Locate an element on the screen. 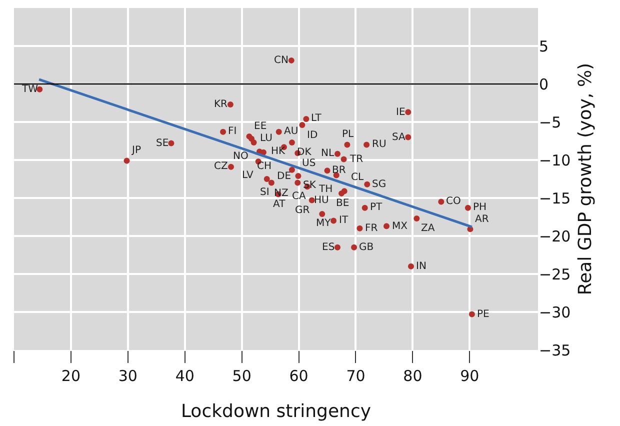  x-tick-label: 50 is located at coordinates (242, 376).